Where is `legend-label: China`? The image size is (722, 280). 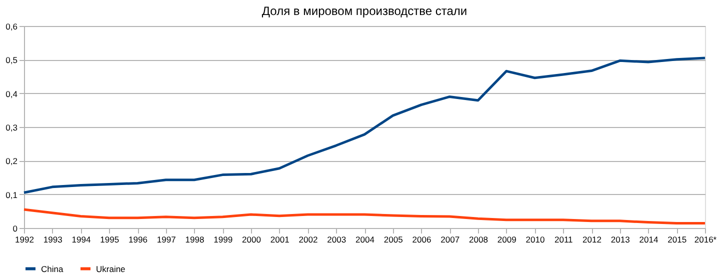
legend-label: China is located at coordinates (52, 269).